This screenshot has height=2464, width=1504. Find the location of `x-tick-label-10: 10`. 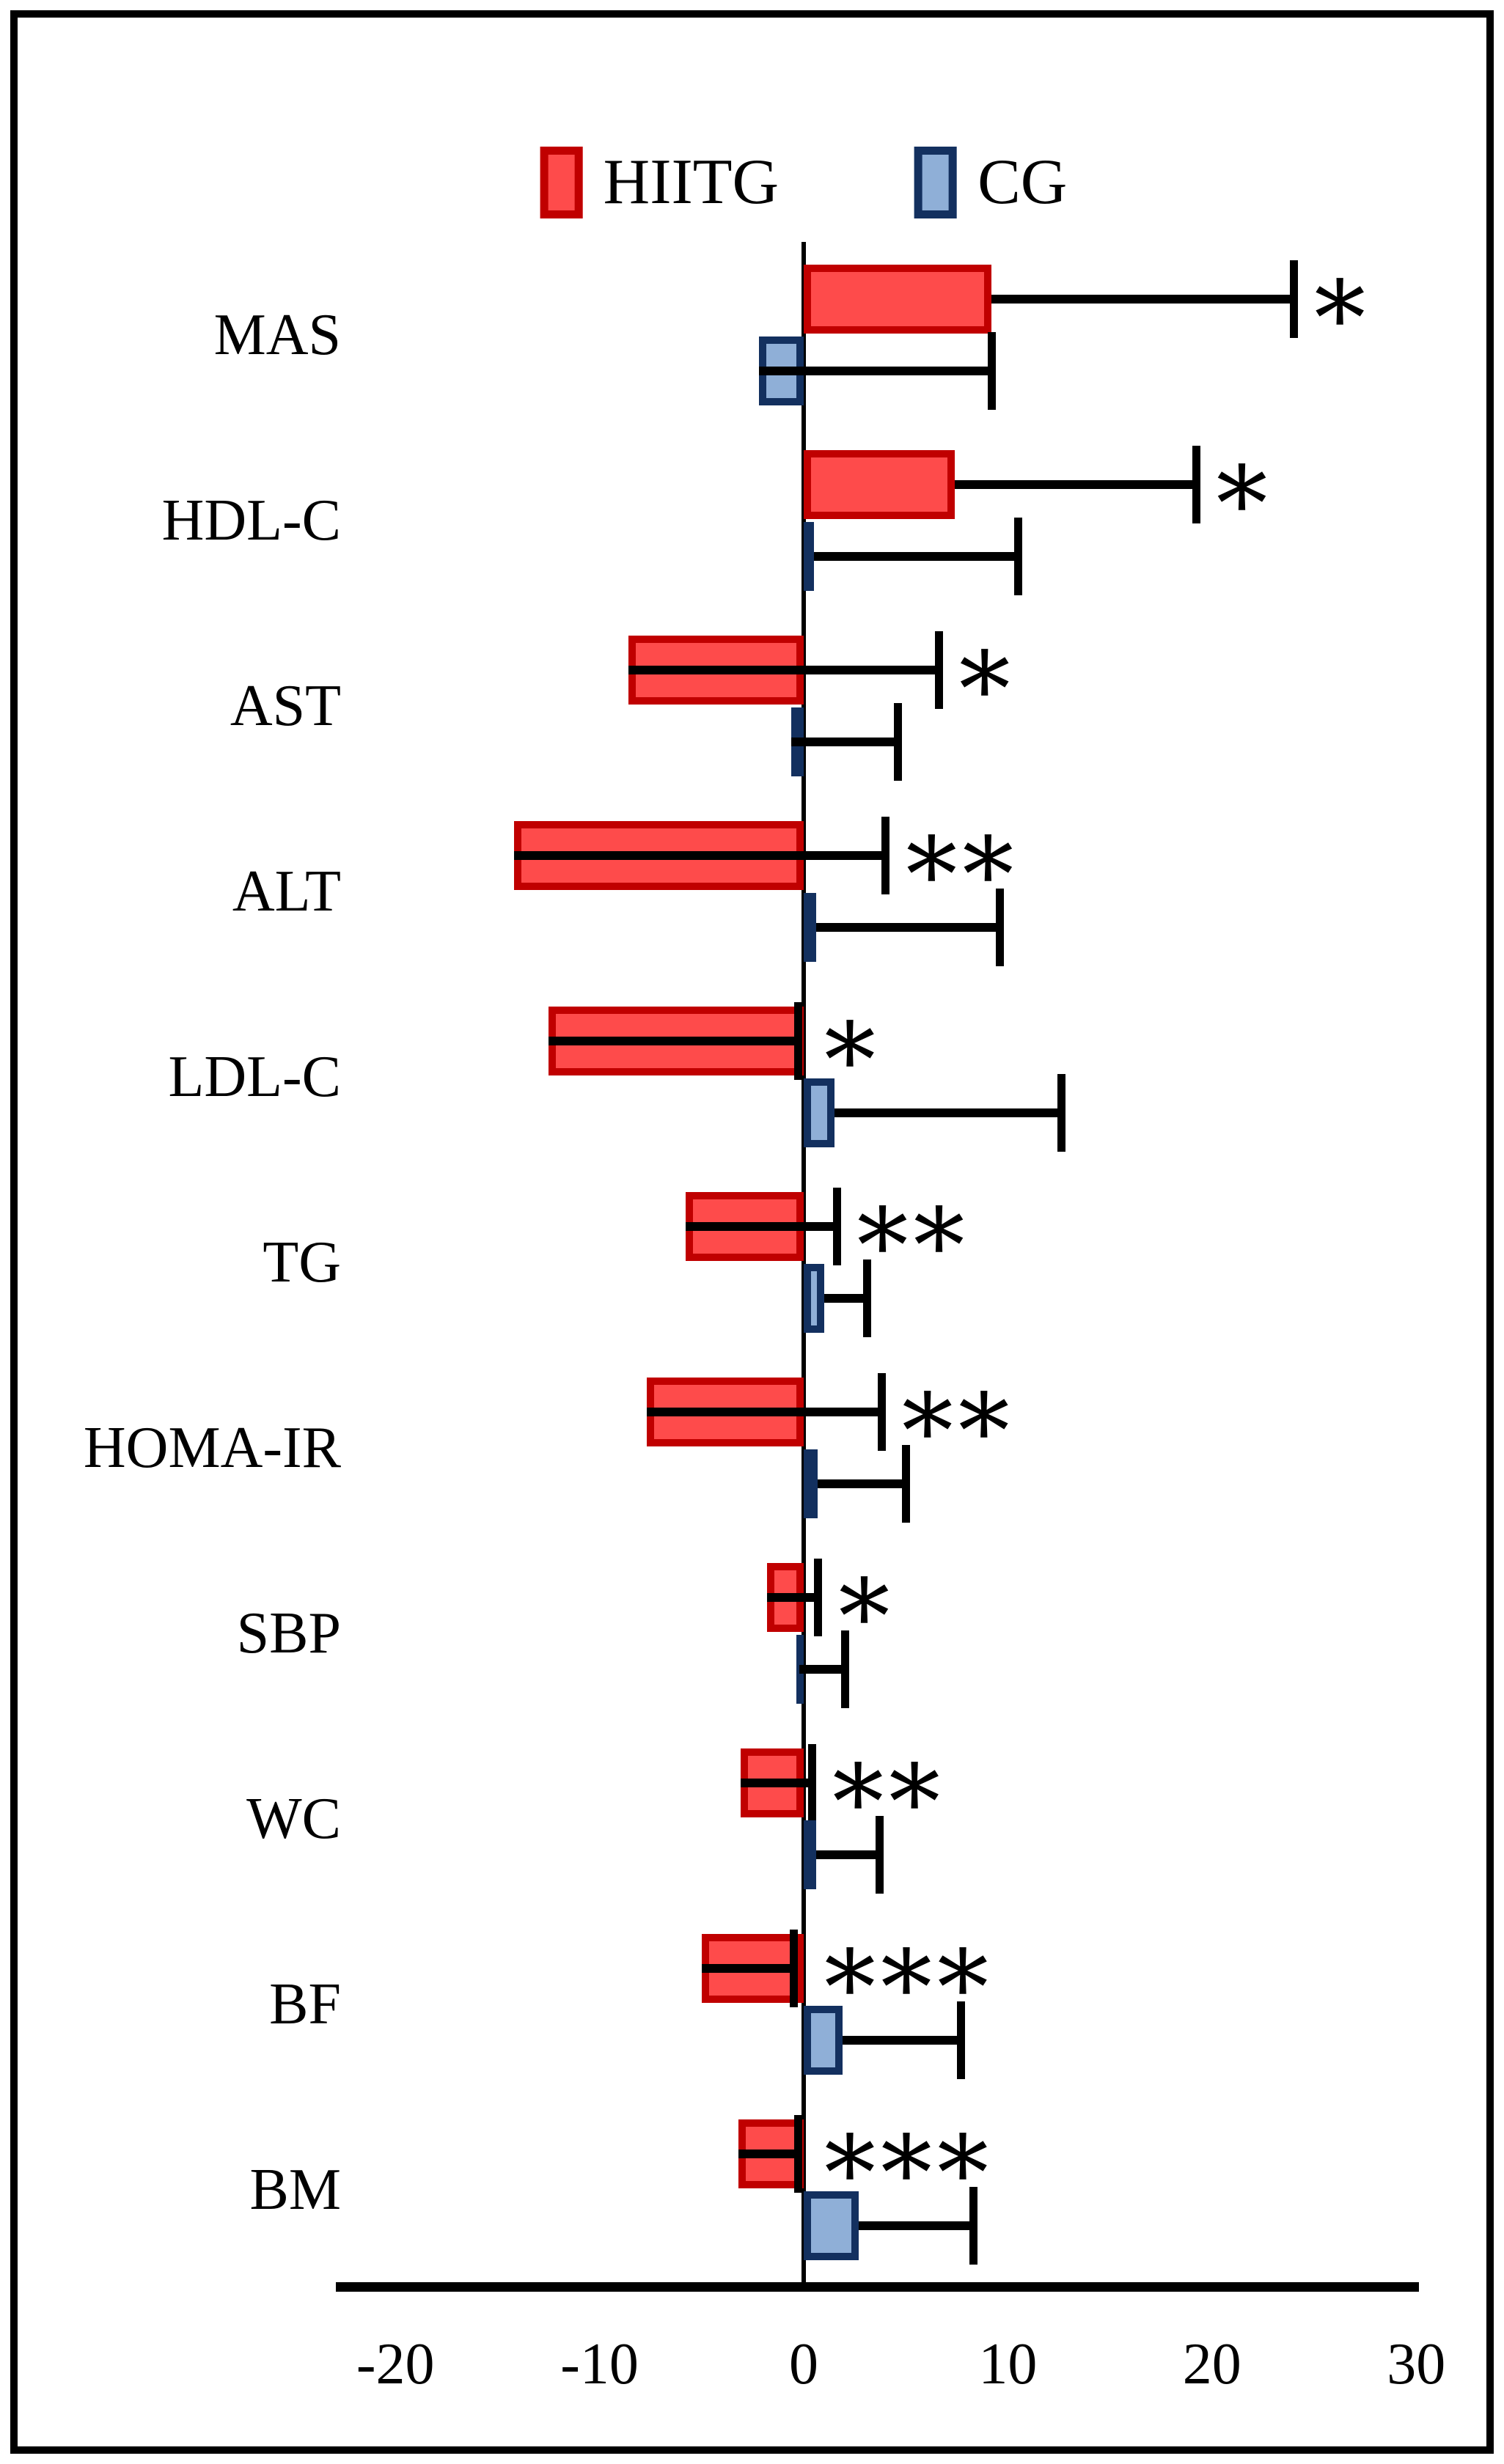

x-tick-label-10: 10 is located at coordinates (1008, 2364).